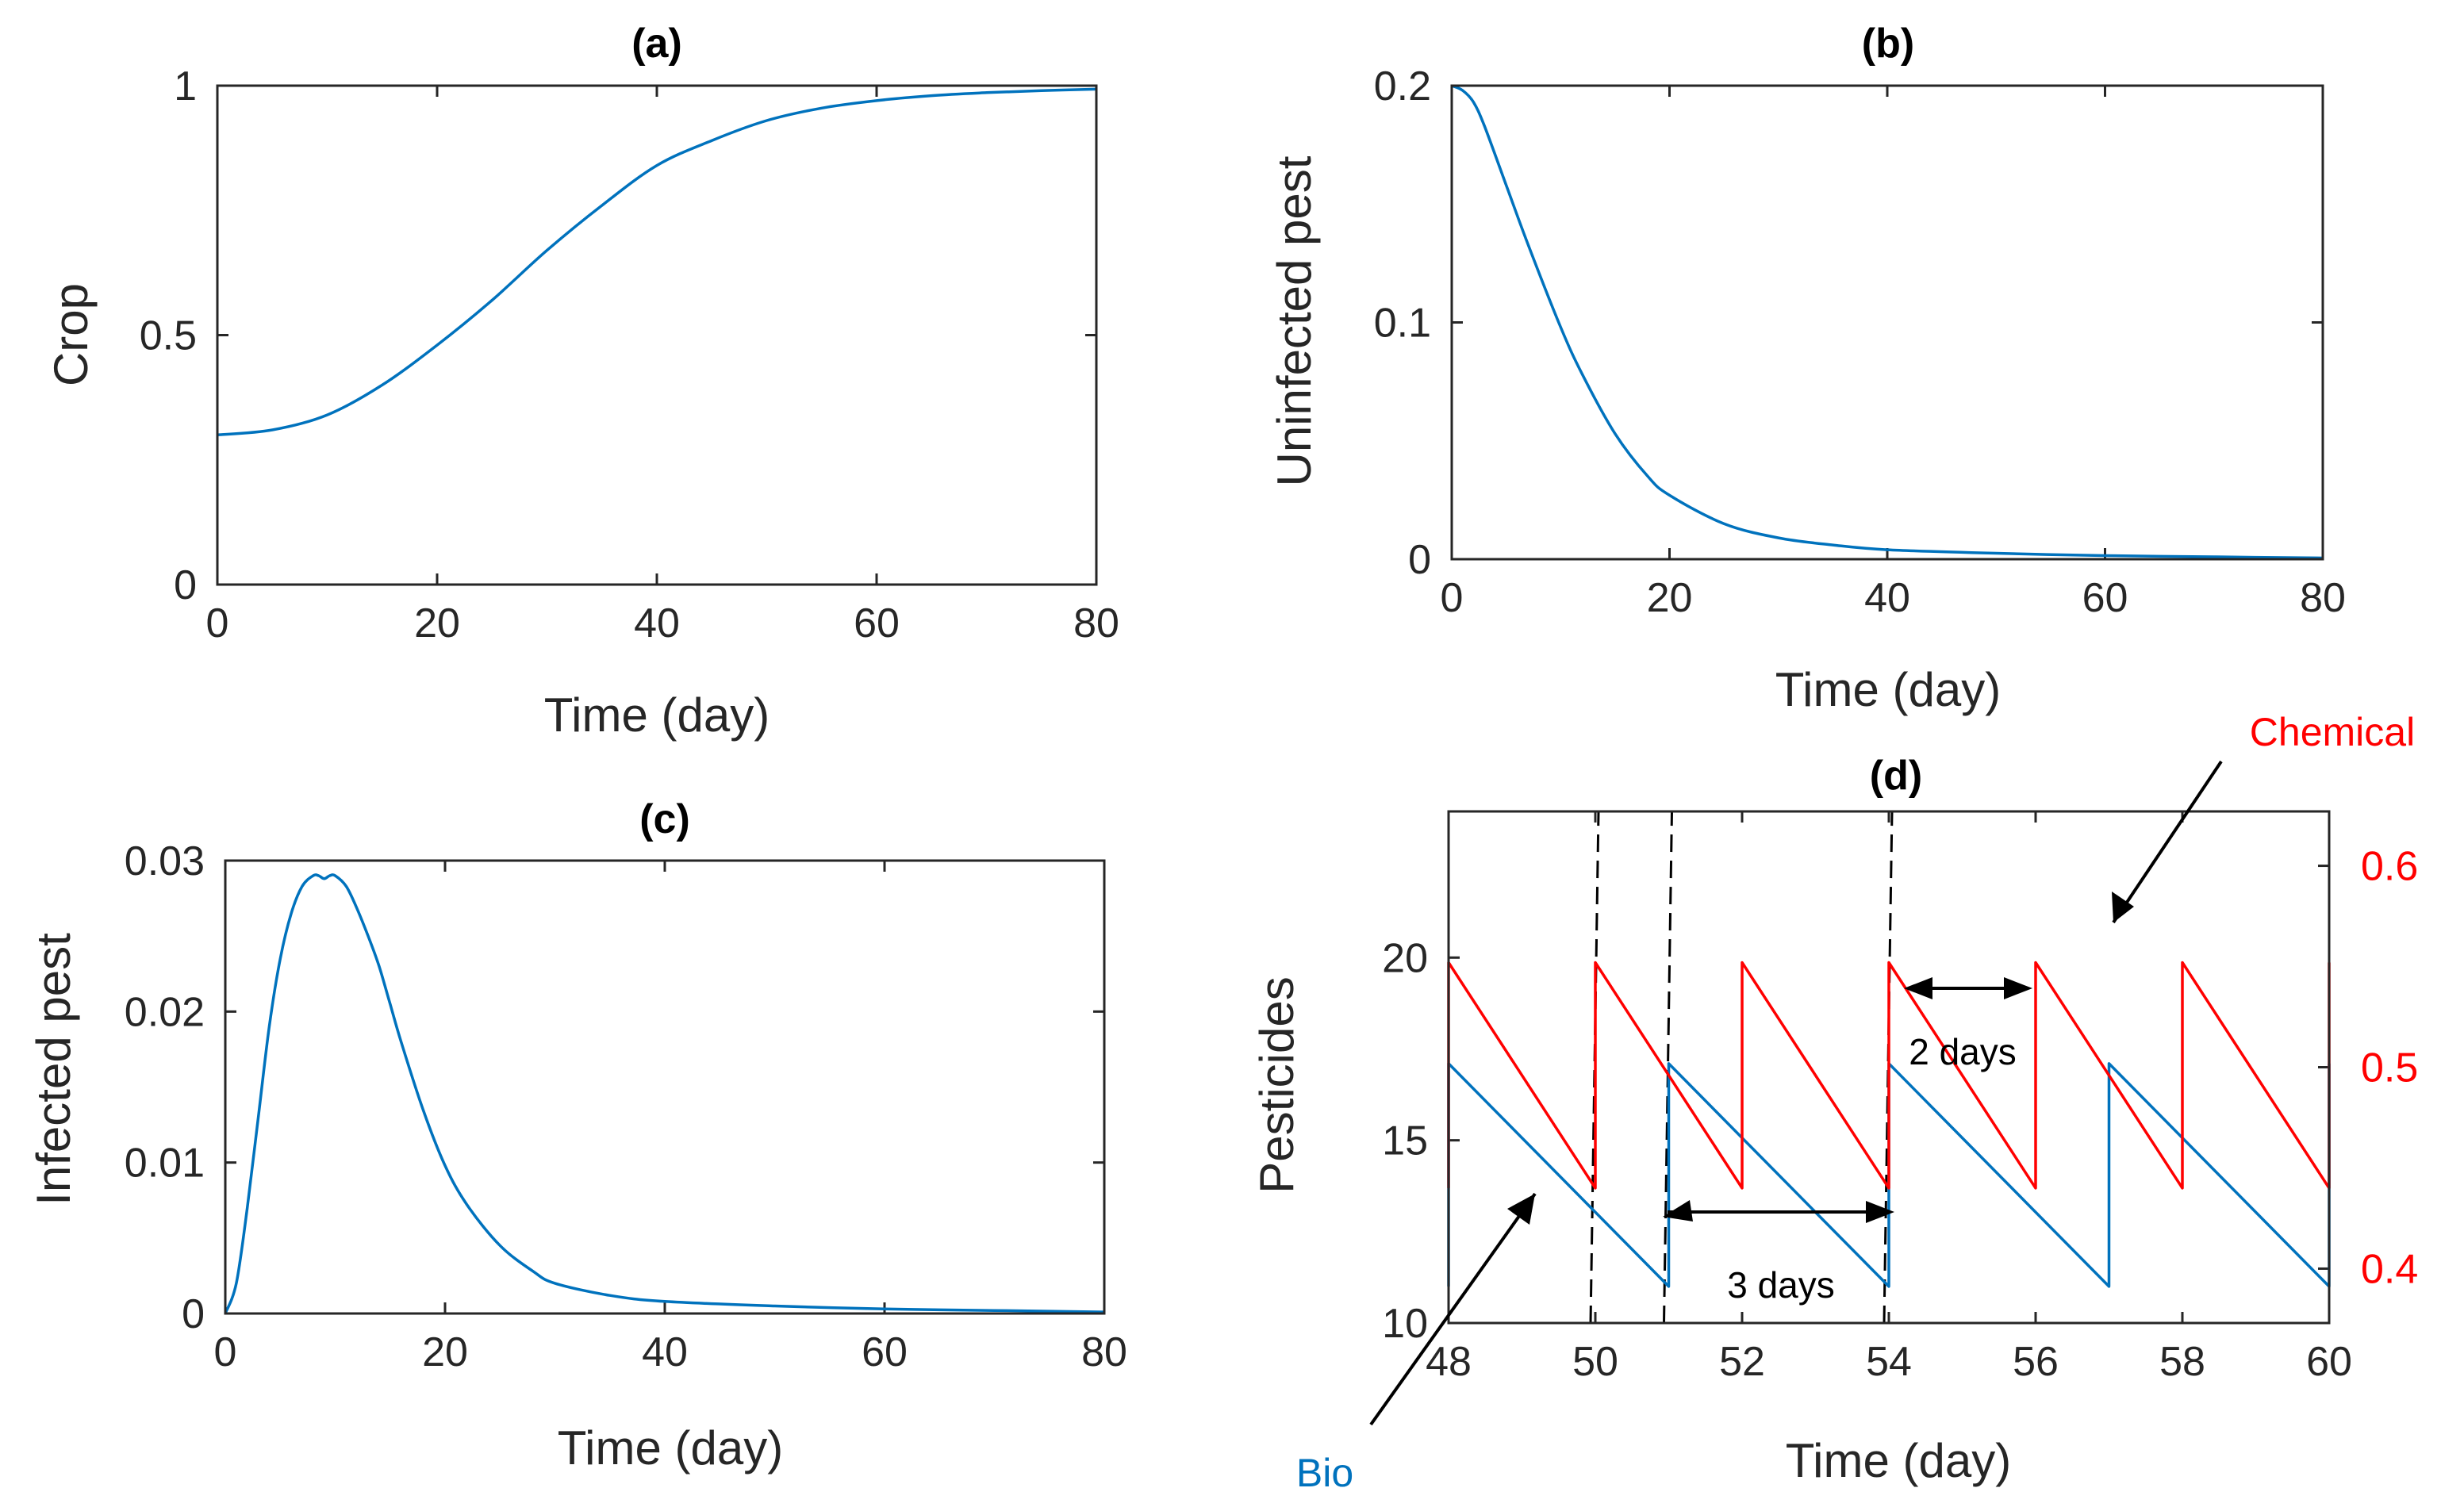 The width and height of the screenshot is (2464, 1511). I want to click on panel-b-xtick-label: 20, so click(1670, 598).